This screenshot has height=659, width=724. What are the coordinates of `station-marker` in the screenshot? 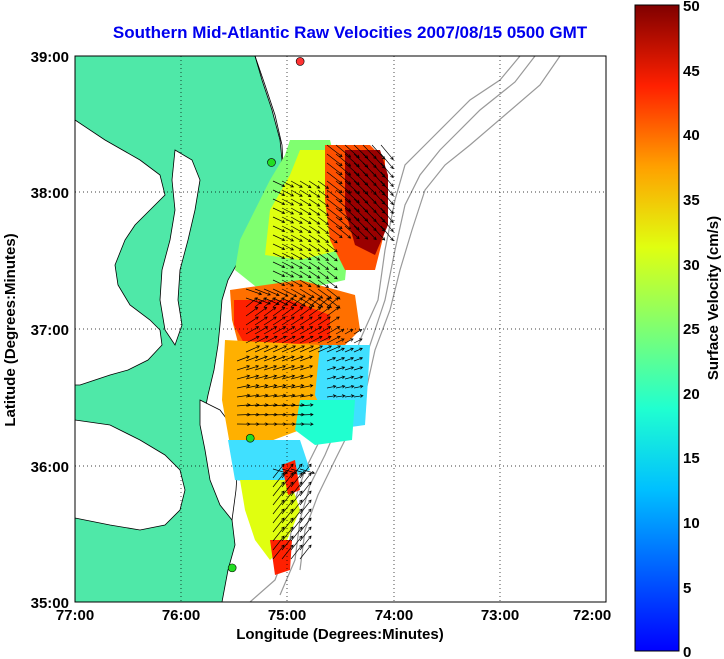 It's located at (300, 61).